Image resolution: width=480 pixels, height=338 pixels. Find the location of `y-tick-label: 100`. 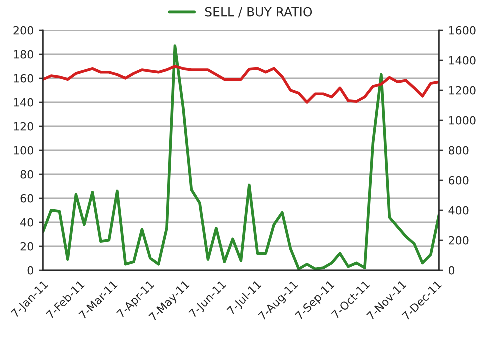

y-tick-label: 100 is located at coordinates (24, 150).